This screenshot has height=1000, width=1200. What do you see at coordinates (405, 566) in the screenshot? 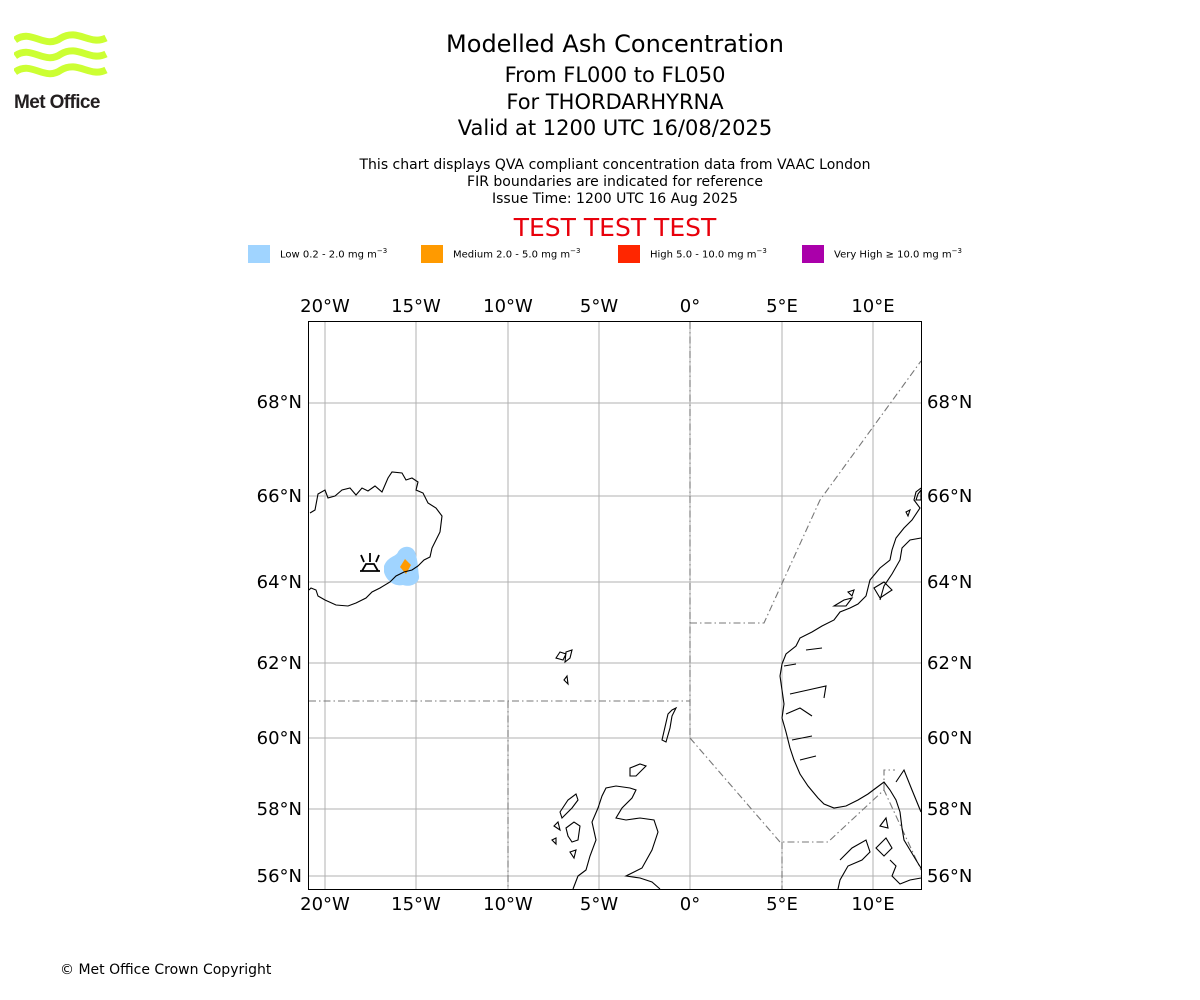
I see `ash-area-medium` at bounding box center [405, 566].